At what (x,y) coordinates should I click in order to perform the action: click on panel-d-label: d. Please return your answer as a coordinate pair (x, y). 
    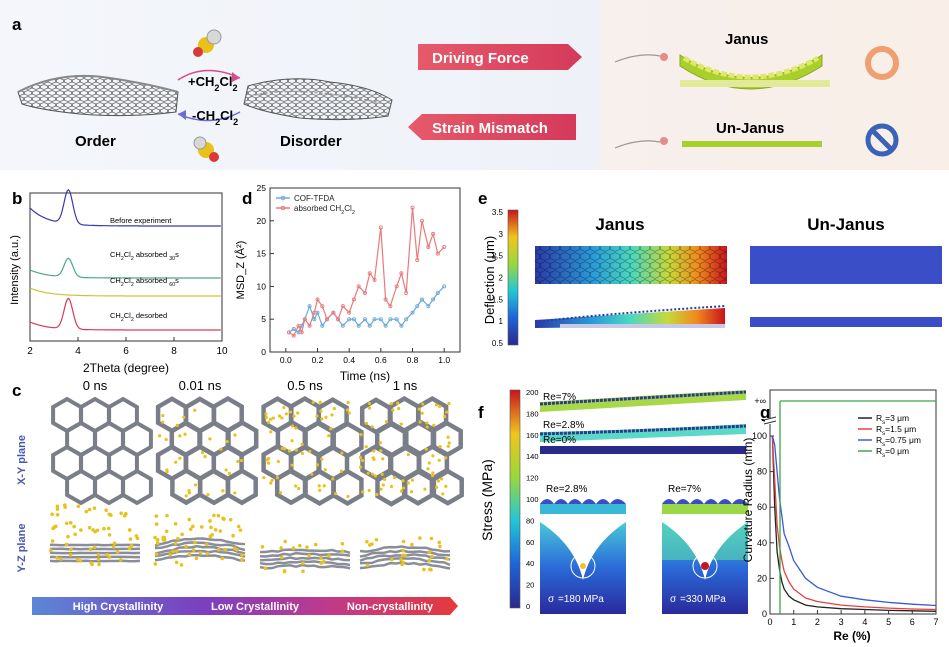
    Looking at the image, I should click on (247, 198).